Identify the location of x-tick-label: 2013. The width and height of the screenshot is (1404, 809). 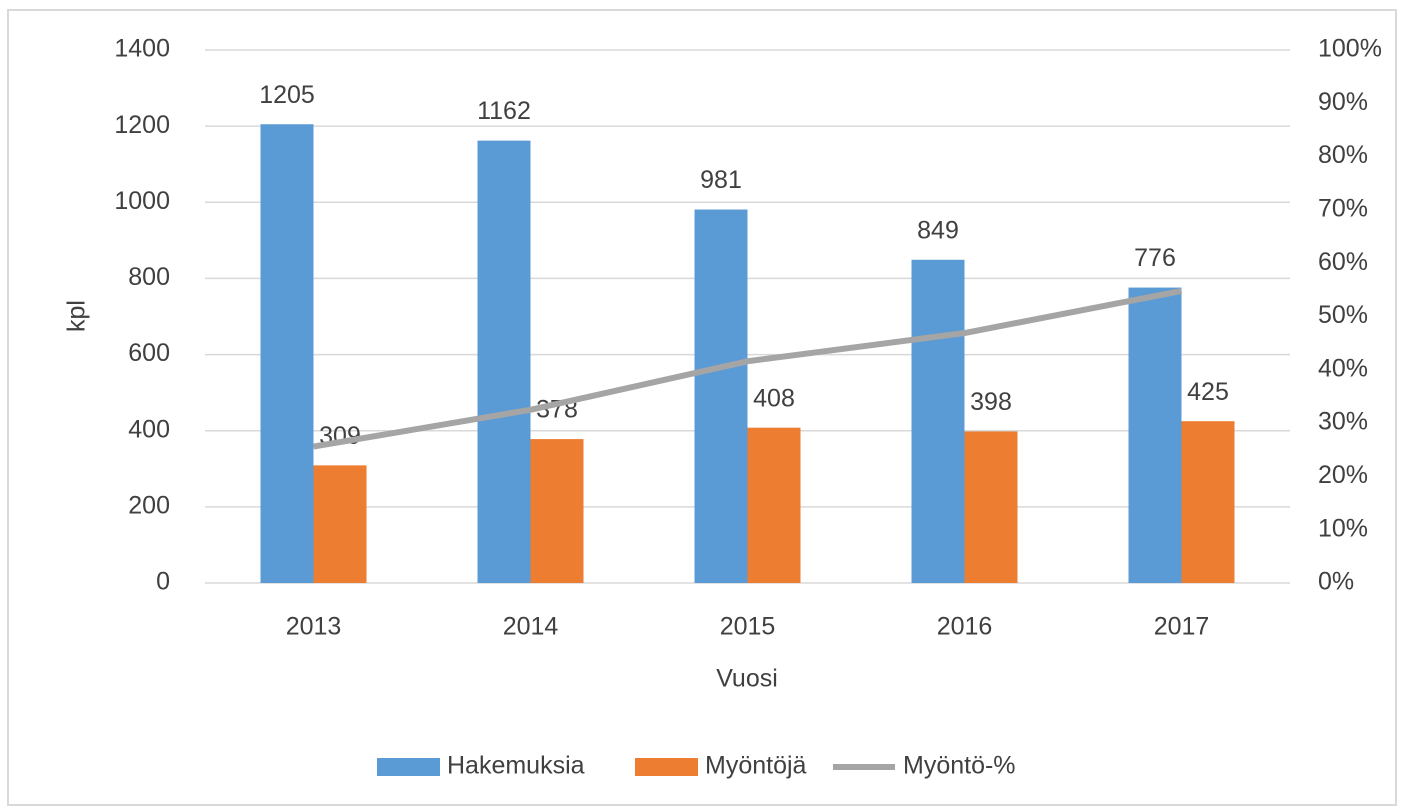
(314, 627).